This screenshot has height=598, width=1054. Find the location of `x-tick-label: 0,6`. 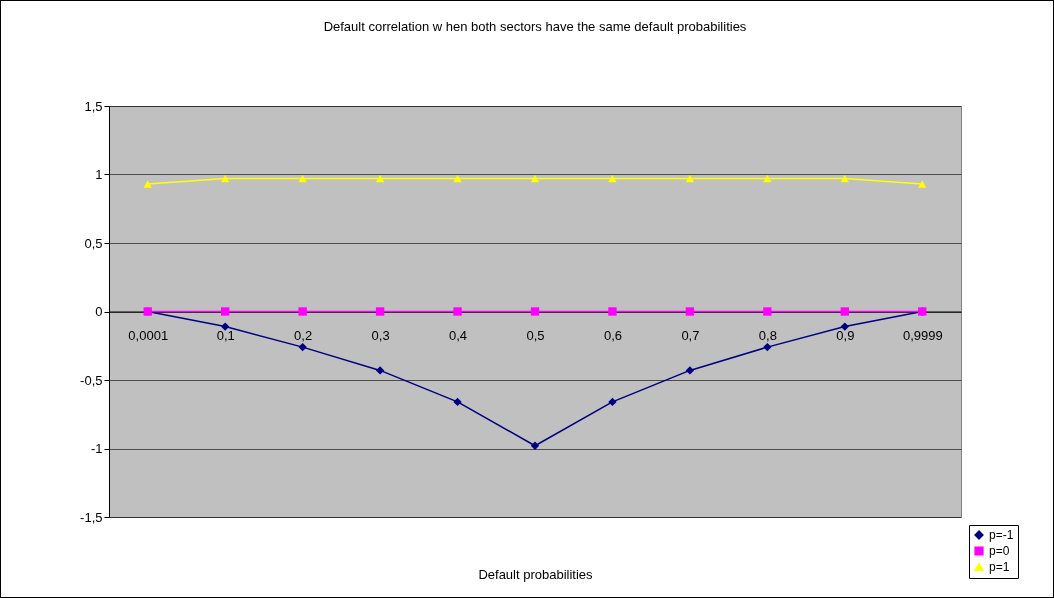

x-tick-label: 0,6 is located at coordinates (612, 335).